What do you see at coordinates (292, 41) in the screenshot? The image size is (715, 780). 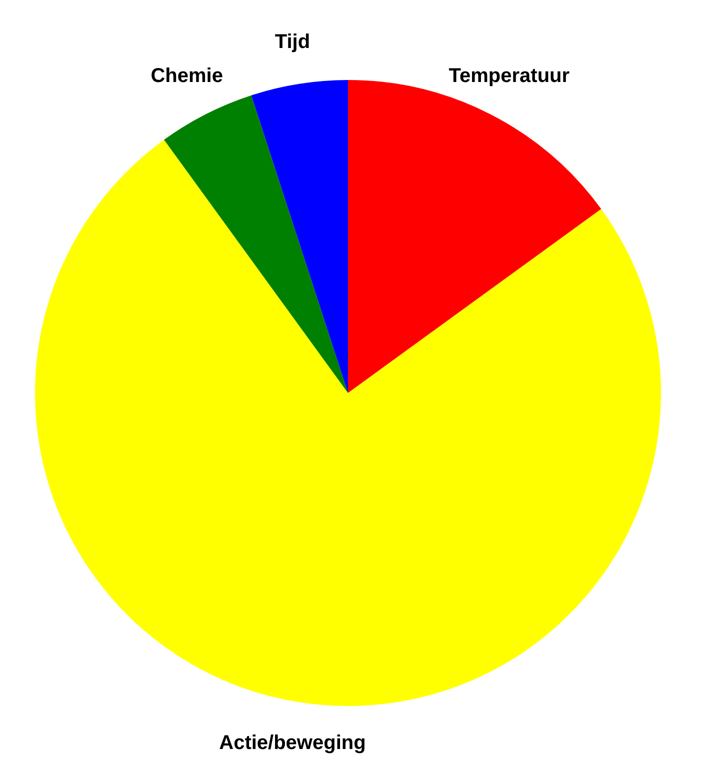 I see `slice-label: Tijd` at bounding box center [292, 41].